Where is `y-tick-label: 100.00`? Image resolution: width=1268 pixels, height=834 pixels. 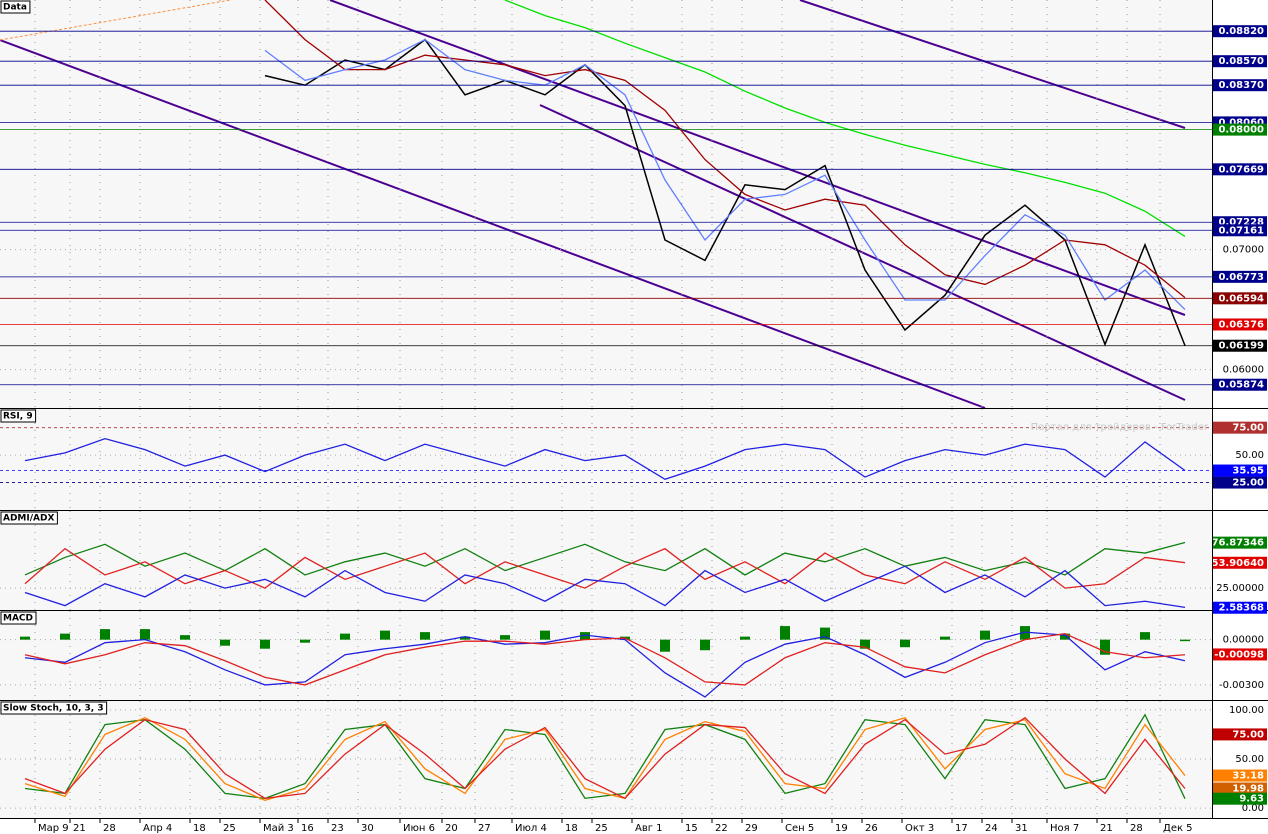
y-tick-label: 100.00 is located at coordinates (1246, 710).